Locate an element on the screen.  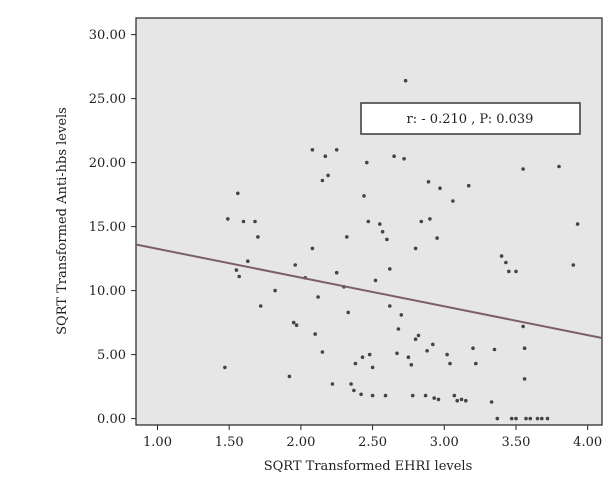
x-tick-label-0: 1.00 is located at coordinates (157, 442).